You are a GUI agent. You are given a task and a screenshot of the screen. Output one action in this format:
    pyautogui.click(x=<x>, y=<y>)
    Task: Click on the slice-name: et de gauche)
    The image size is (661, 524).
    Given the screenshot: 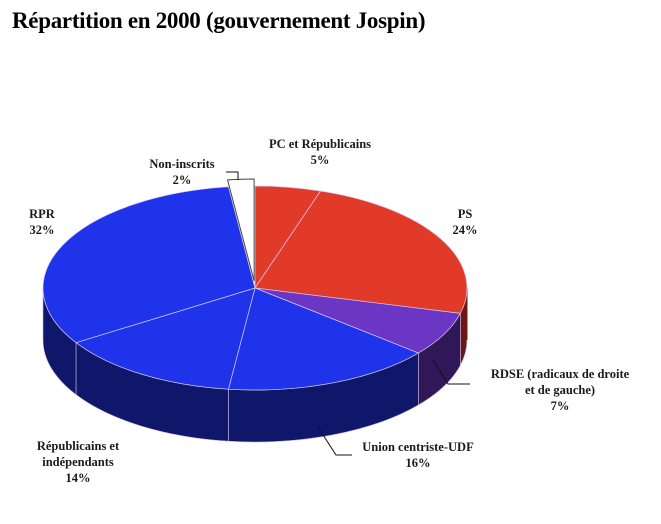 What is the action you would take?
    pyautogui.click(x=560, y=390)
    